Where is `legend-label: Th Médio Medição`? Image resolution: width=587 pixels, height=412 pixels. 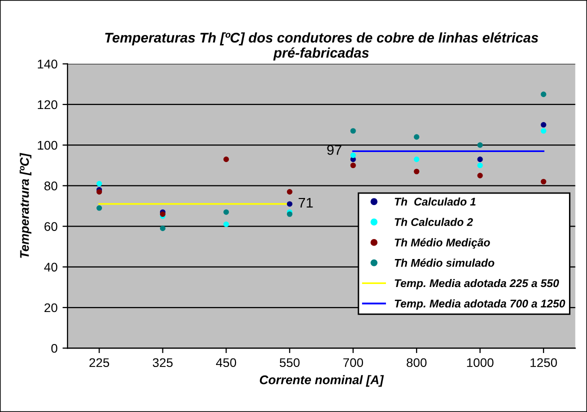
legend-label: Th Médio Medição is located at coordinates (442, 243).